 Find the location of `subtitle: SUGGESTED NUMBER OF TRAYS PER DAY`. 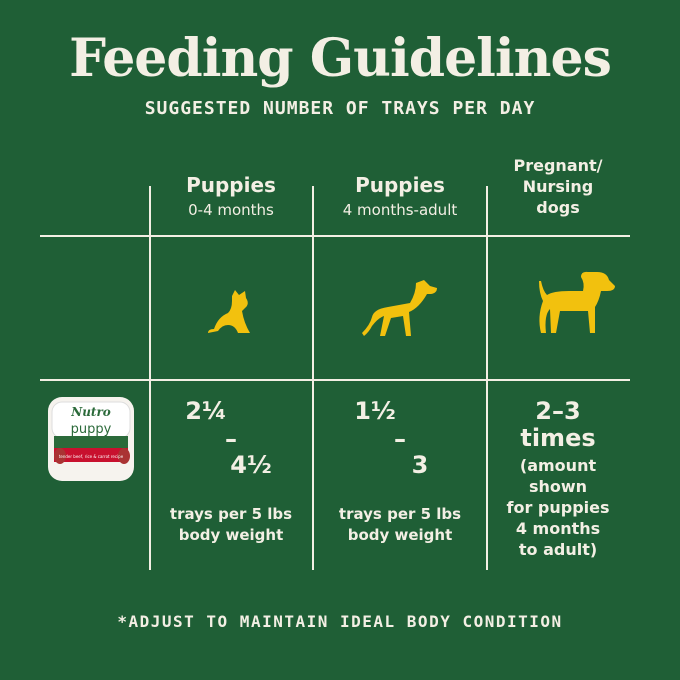

subtitle: SUGGESTED NUMBER OF TRAYS PER DAY is located at coordinates (340, 108).